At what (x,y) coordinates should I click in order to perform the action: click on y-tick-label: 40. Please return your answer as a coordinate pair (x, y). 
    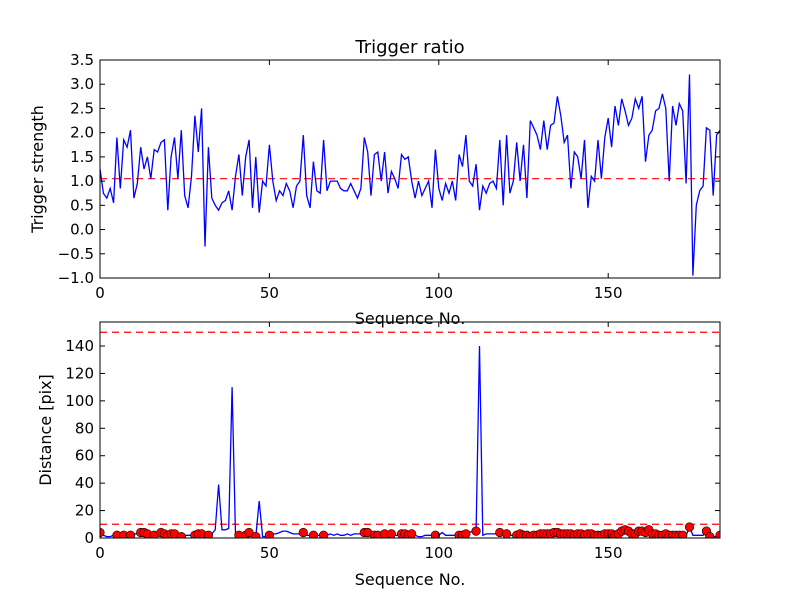
    Looking at the image, I should click on (84, 483).